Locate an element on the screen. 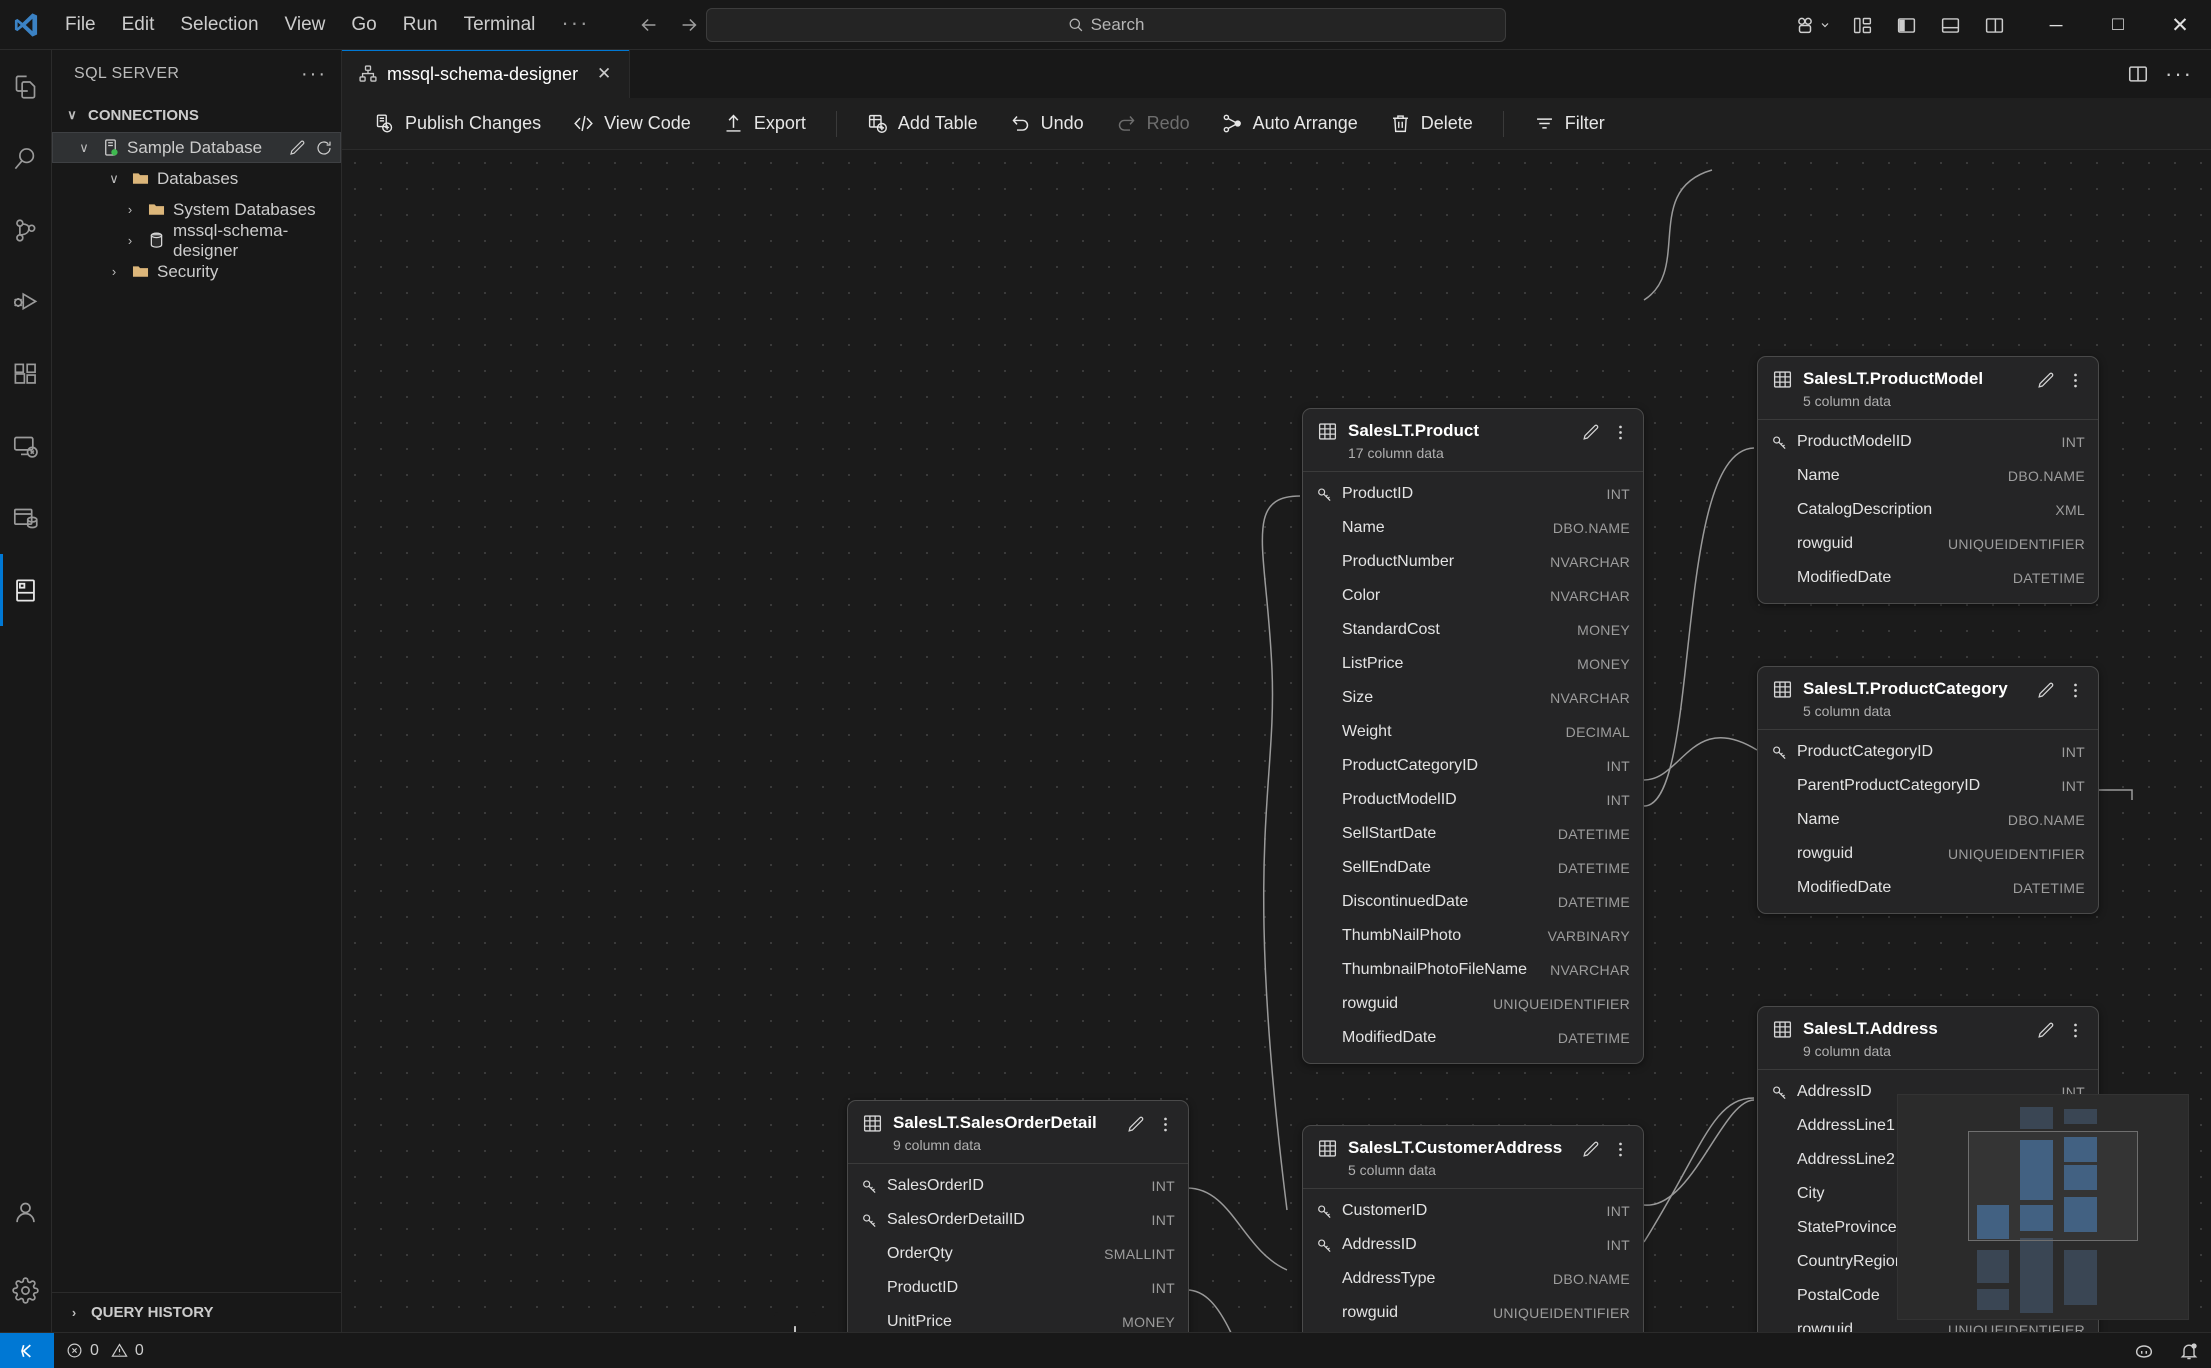 This screenshot has width=2211, height=1368. zoom-in-button is located at coordinates (795, 1322).